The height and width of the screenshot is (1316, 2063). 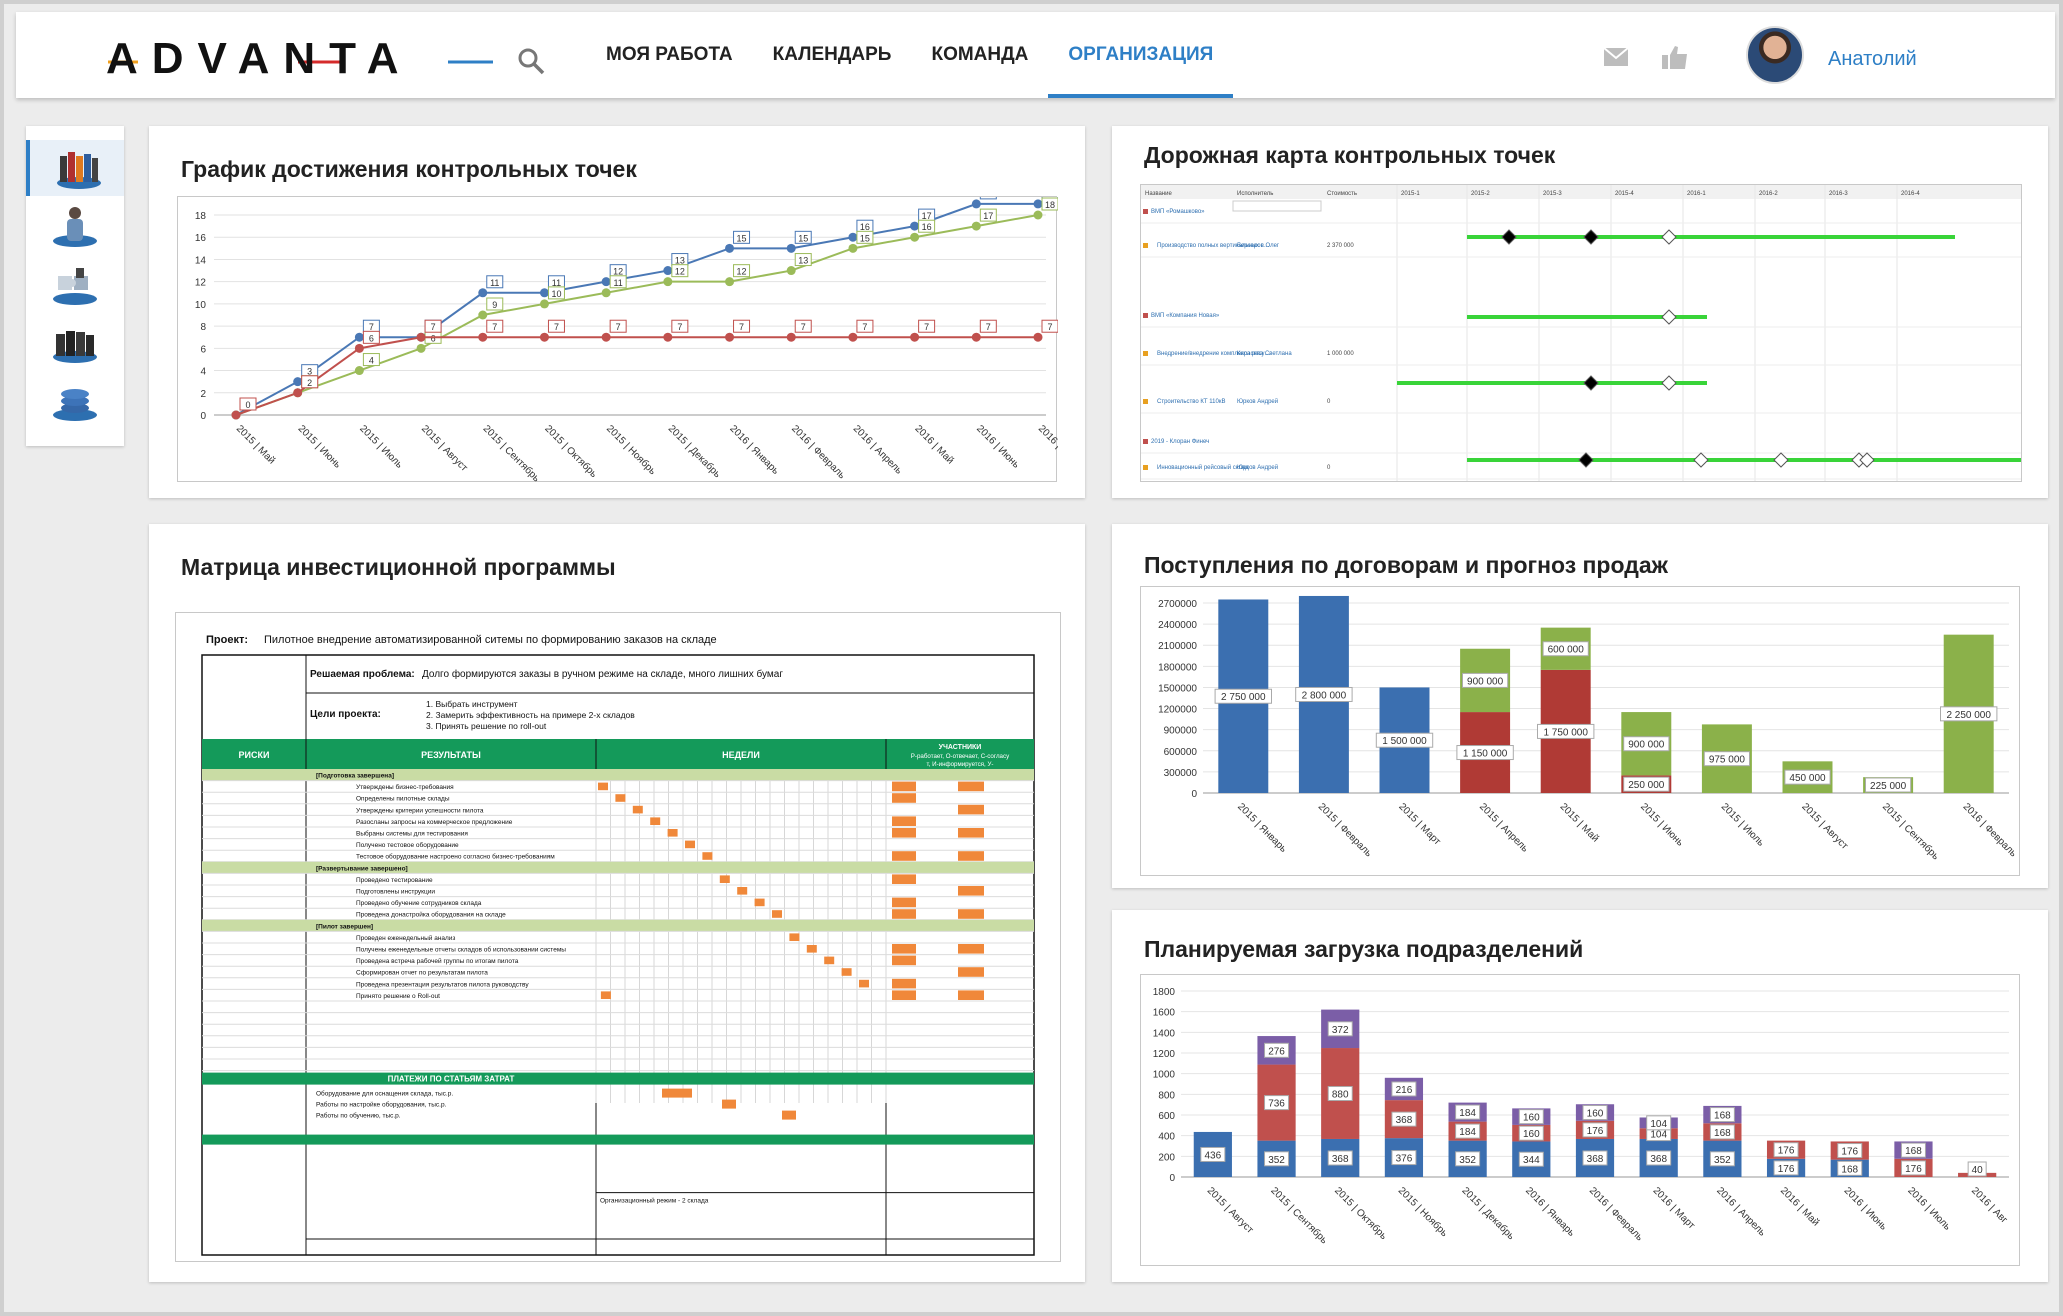 What do you see at coordinates (832, 54) in the screenshot?
I see `nav-tab-2: КАЛЕНДАРЬ` at bounding box center [832, 54].